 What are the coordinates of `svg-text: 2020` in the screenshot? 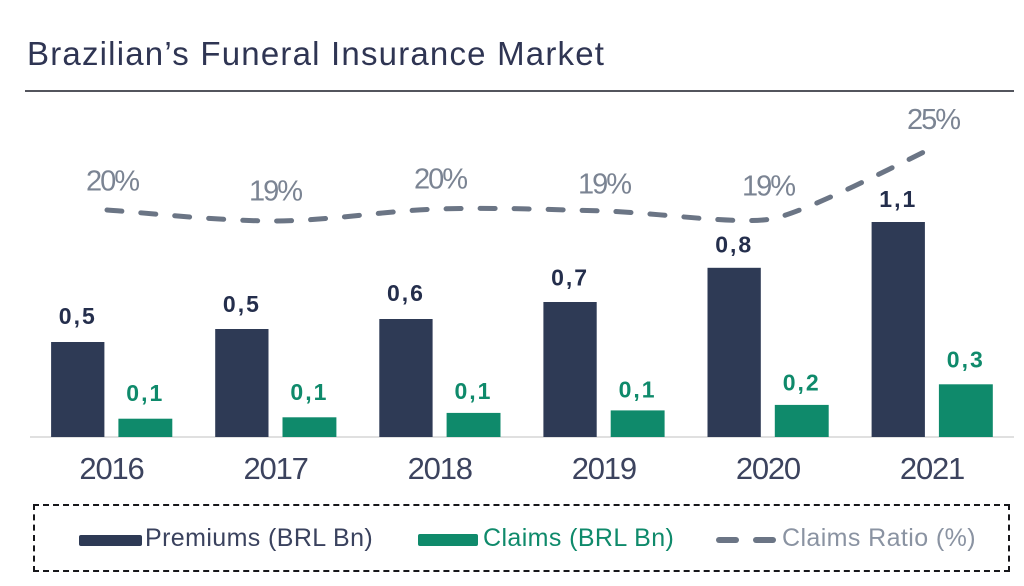 It's located at (768, 468).